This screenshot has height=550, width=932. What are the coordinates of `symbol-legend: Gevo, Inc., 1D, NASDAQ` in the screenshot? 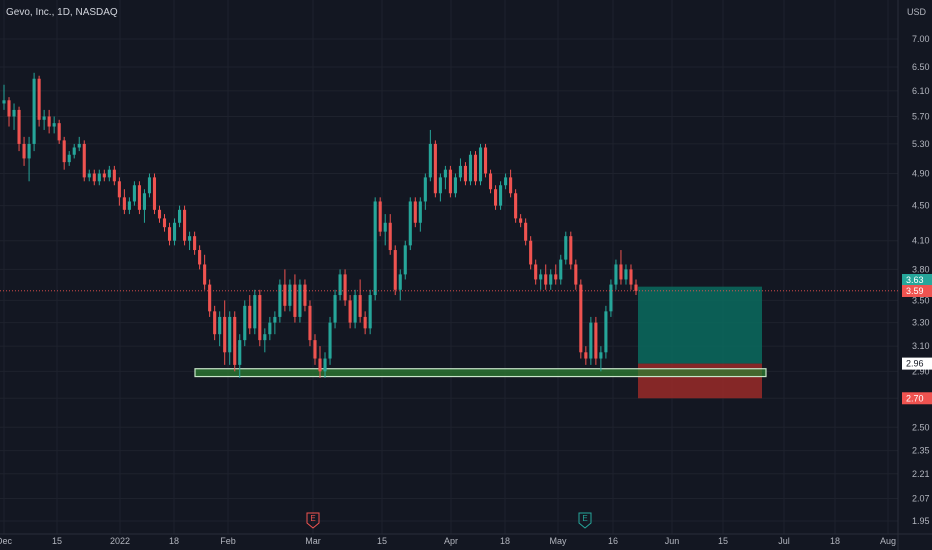 It's located at (62, 12).